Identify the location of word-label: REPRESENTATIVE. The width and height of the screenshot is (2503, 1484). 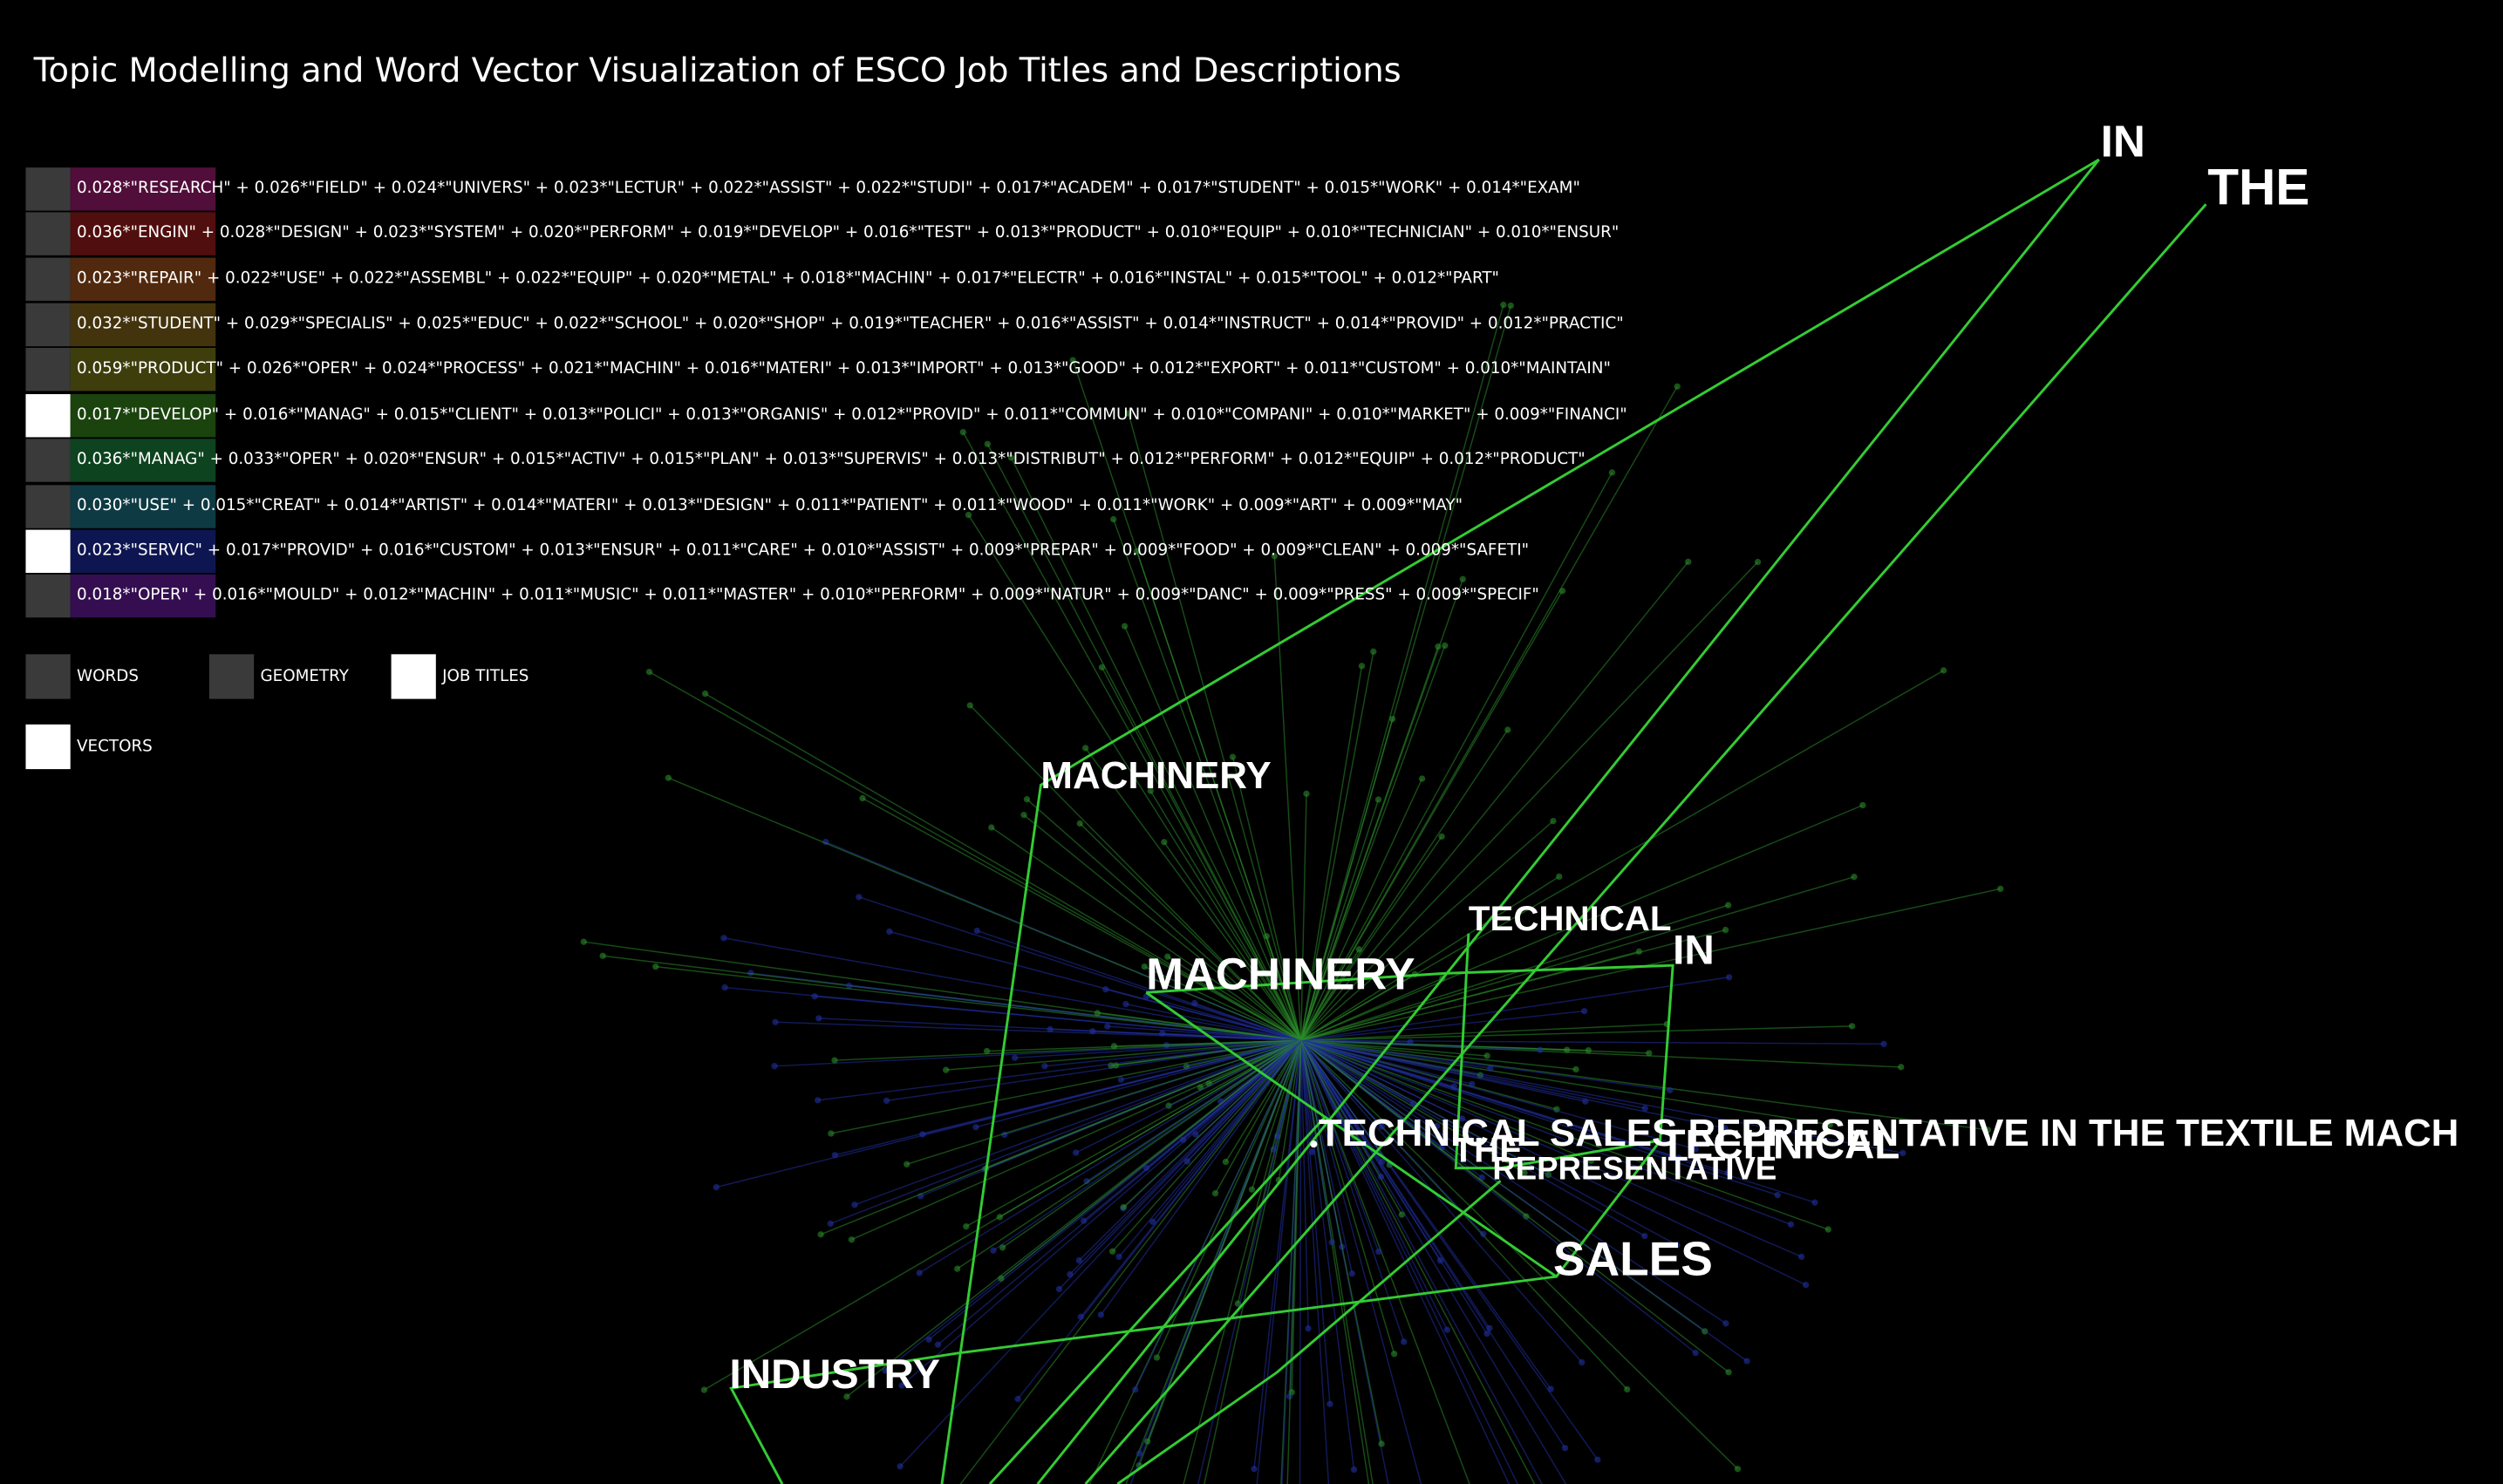
(1634, 1168).